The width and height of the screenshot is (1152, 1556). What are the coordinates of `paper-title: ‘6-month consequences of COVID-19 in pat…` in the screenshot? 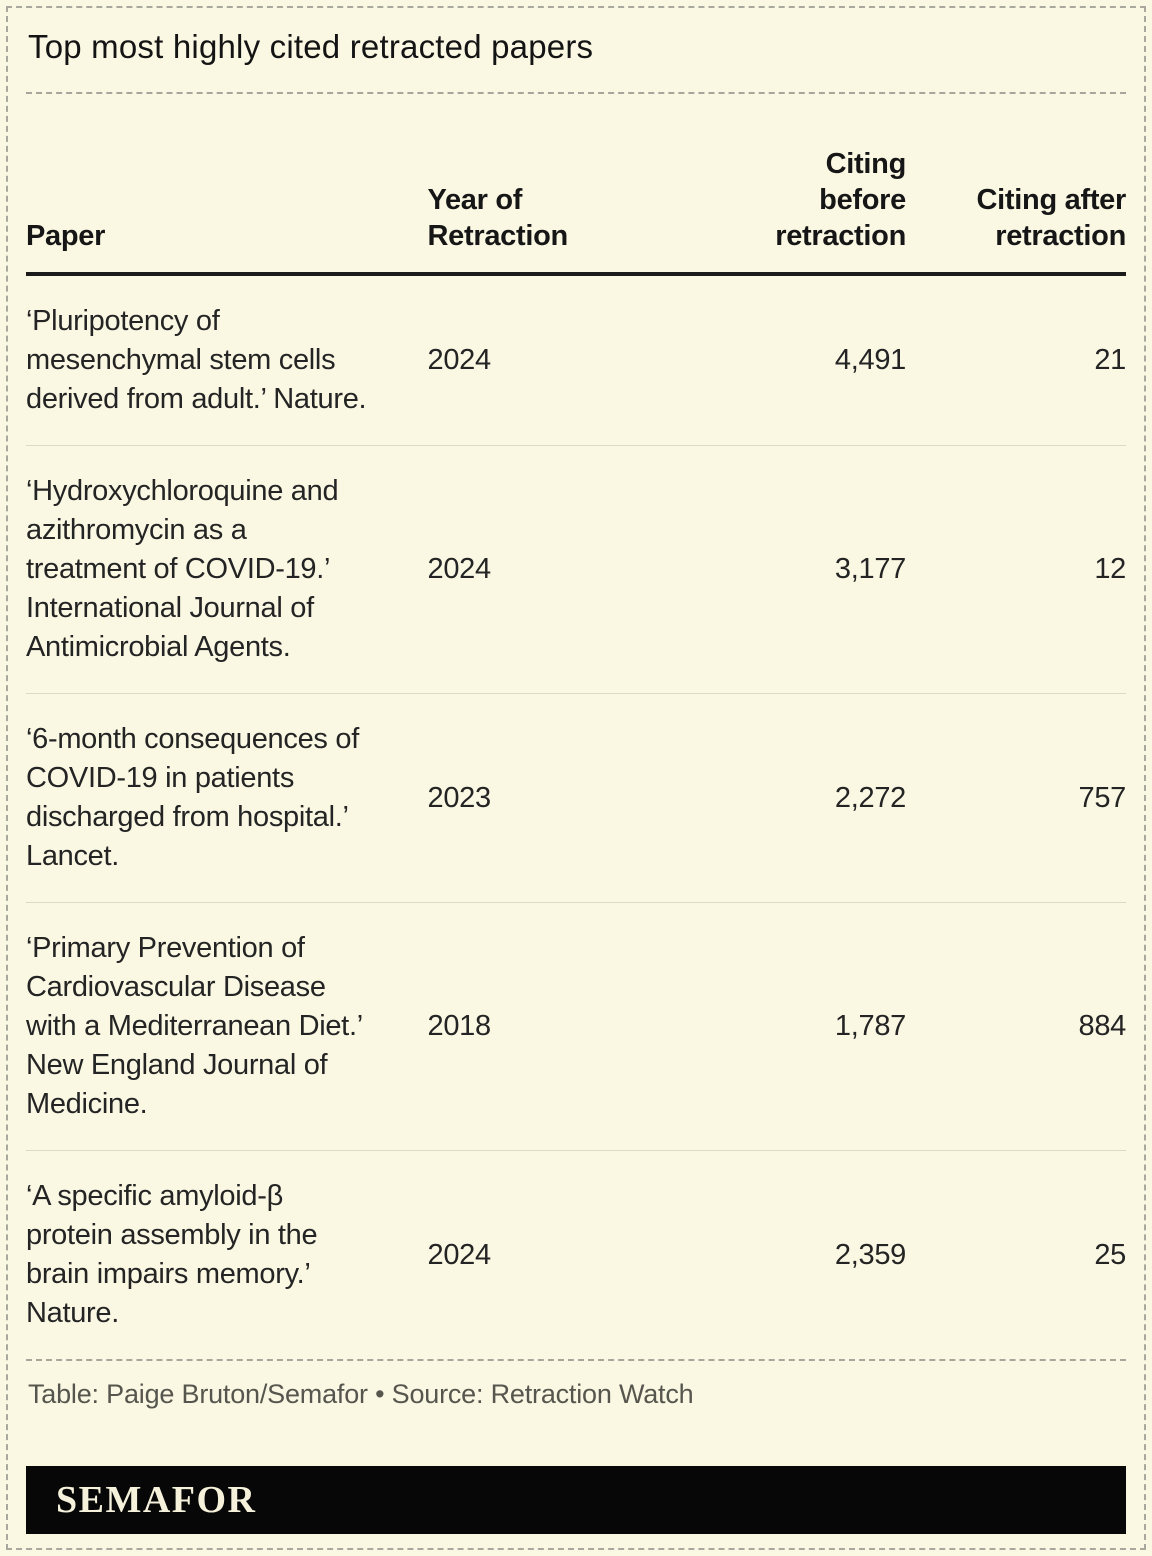 It's located at (192, 797).